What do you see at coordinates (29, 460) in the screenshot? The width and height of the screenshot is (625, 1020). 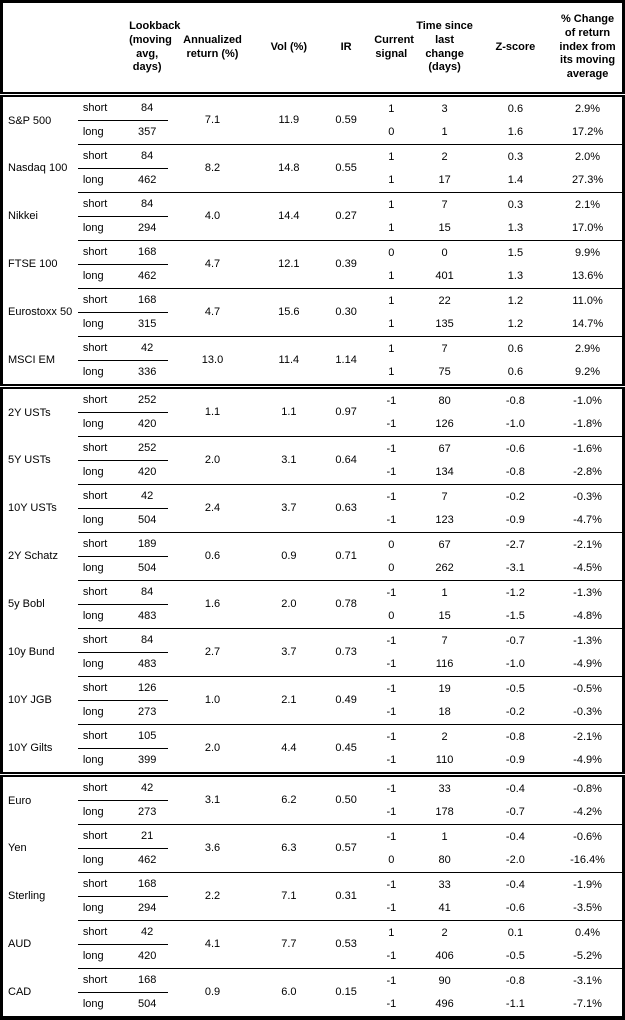 I see `asset-name: 5Y USTs` at bounding box center [29, 460].